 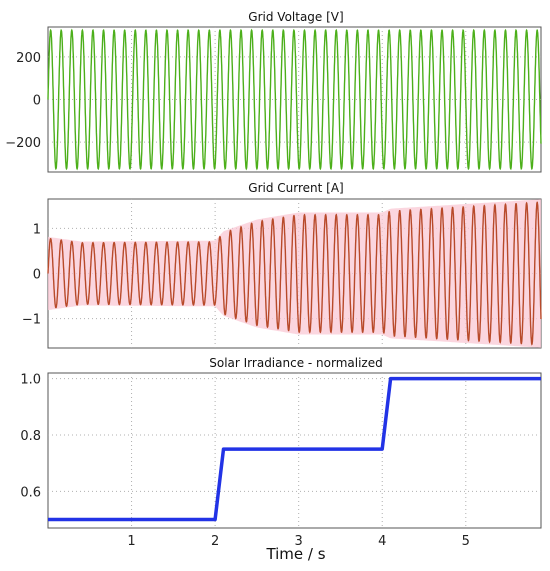 What do you see at coordinates (31, 320) in the screenshot?
I see `grid-current-ytick-label: −1` at bounding box center [31, 320].